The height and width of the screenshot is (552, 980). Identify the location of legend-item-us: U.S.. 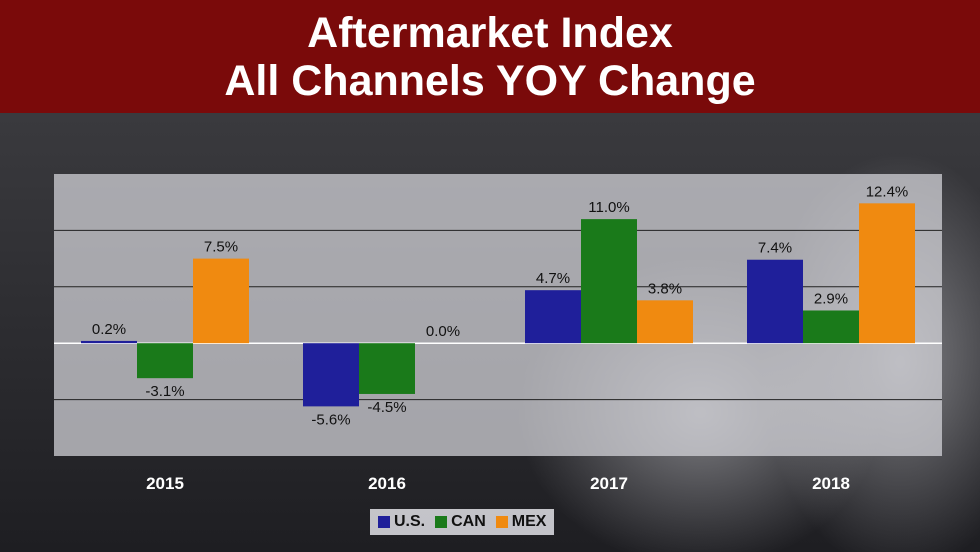
(401, 522).